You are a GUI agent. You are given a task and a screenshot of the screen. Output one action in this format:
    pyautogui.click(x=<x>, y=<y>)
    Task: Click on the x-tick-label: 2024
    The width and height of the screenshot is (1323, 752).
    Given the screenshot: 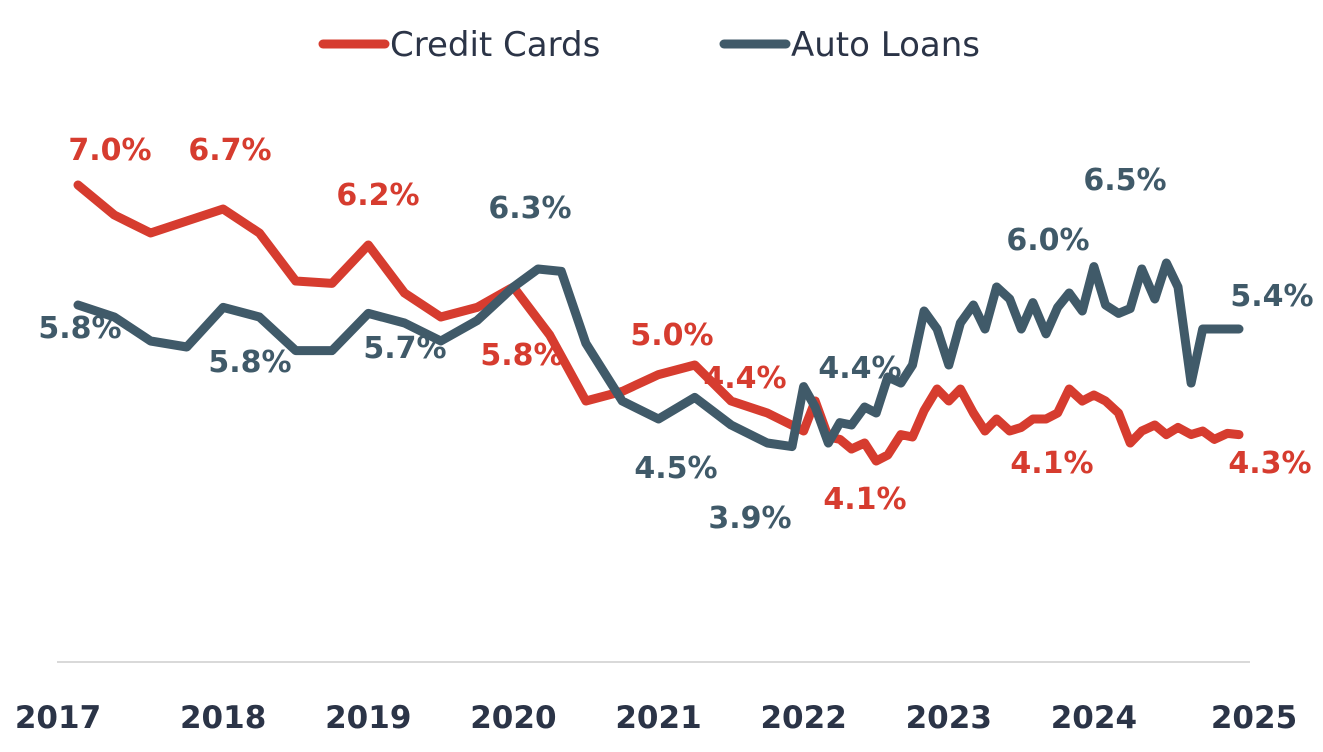 What is the action you would take?
    pyautogui.click(x=1094, y=718)
    